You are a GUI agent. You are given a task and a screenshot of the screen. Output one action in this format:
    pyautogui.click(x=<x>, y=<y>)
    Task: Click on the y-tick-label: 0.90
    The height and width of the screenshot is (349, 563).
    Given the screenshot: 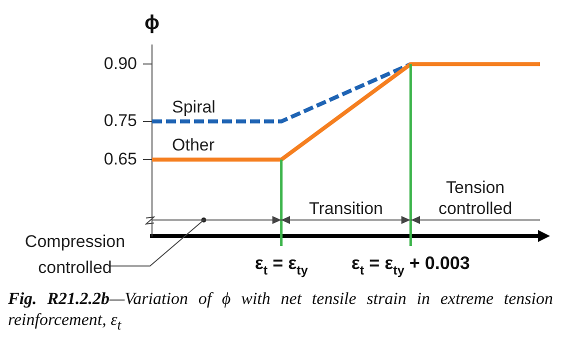 What is the action you would take?
    pyautogui.click(x=120, y=63)
    